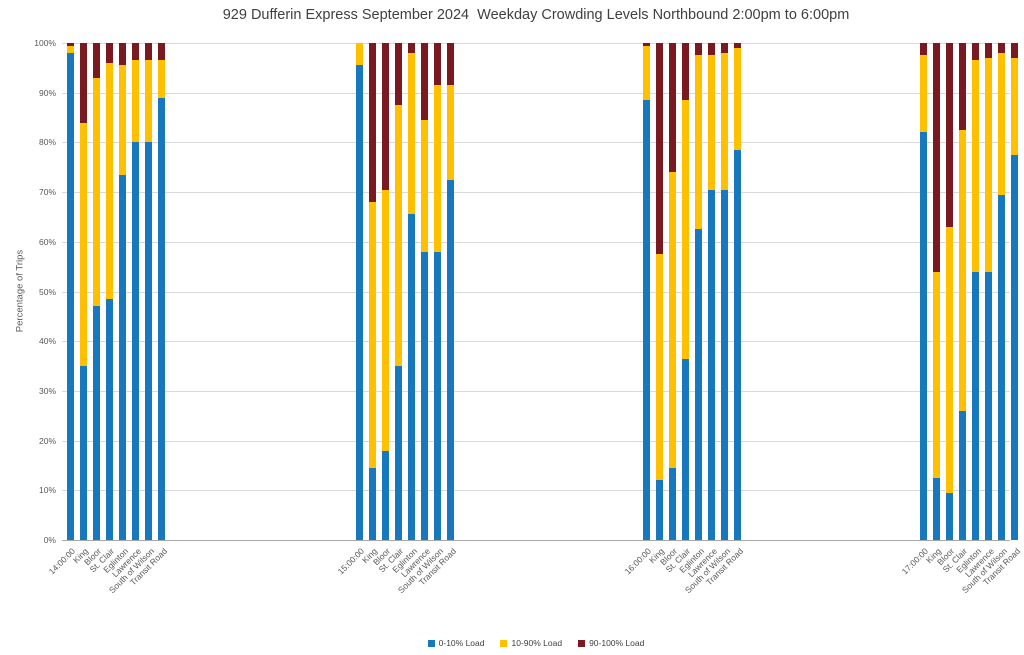 The image size is (1024, 655). I want to click on bar-16:00:00-Lawrence, so click(711, 291).